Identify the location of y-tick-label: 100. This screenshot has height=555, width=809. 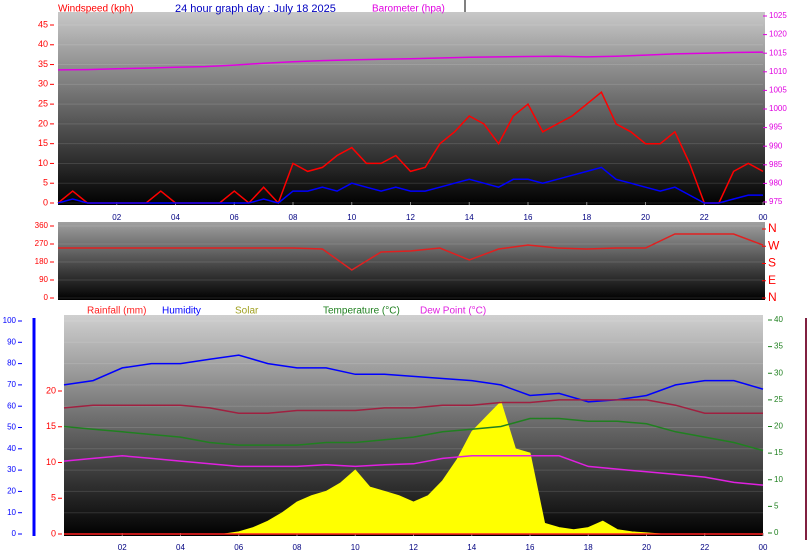
(10, 320).